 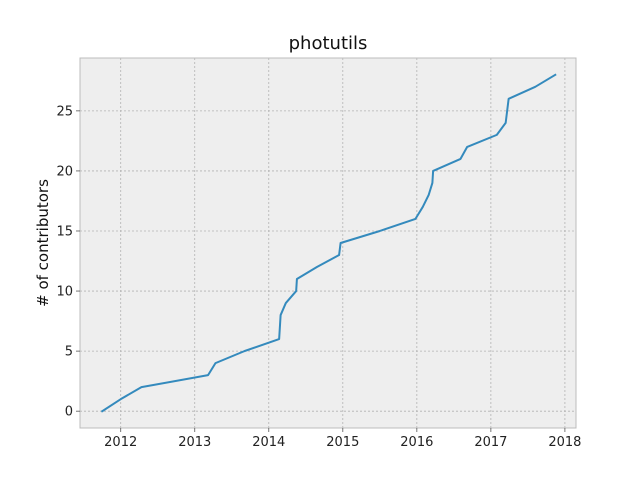 What do you see at coordinates (268, 442) in the screenshot?
I see `x-tick-label: 2014` at bounding box center [268, 442].